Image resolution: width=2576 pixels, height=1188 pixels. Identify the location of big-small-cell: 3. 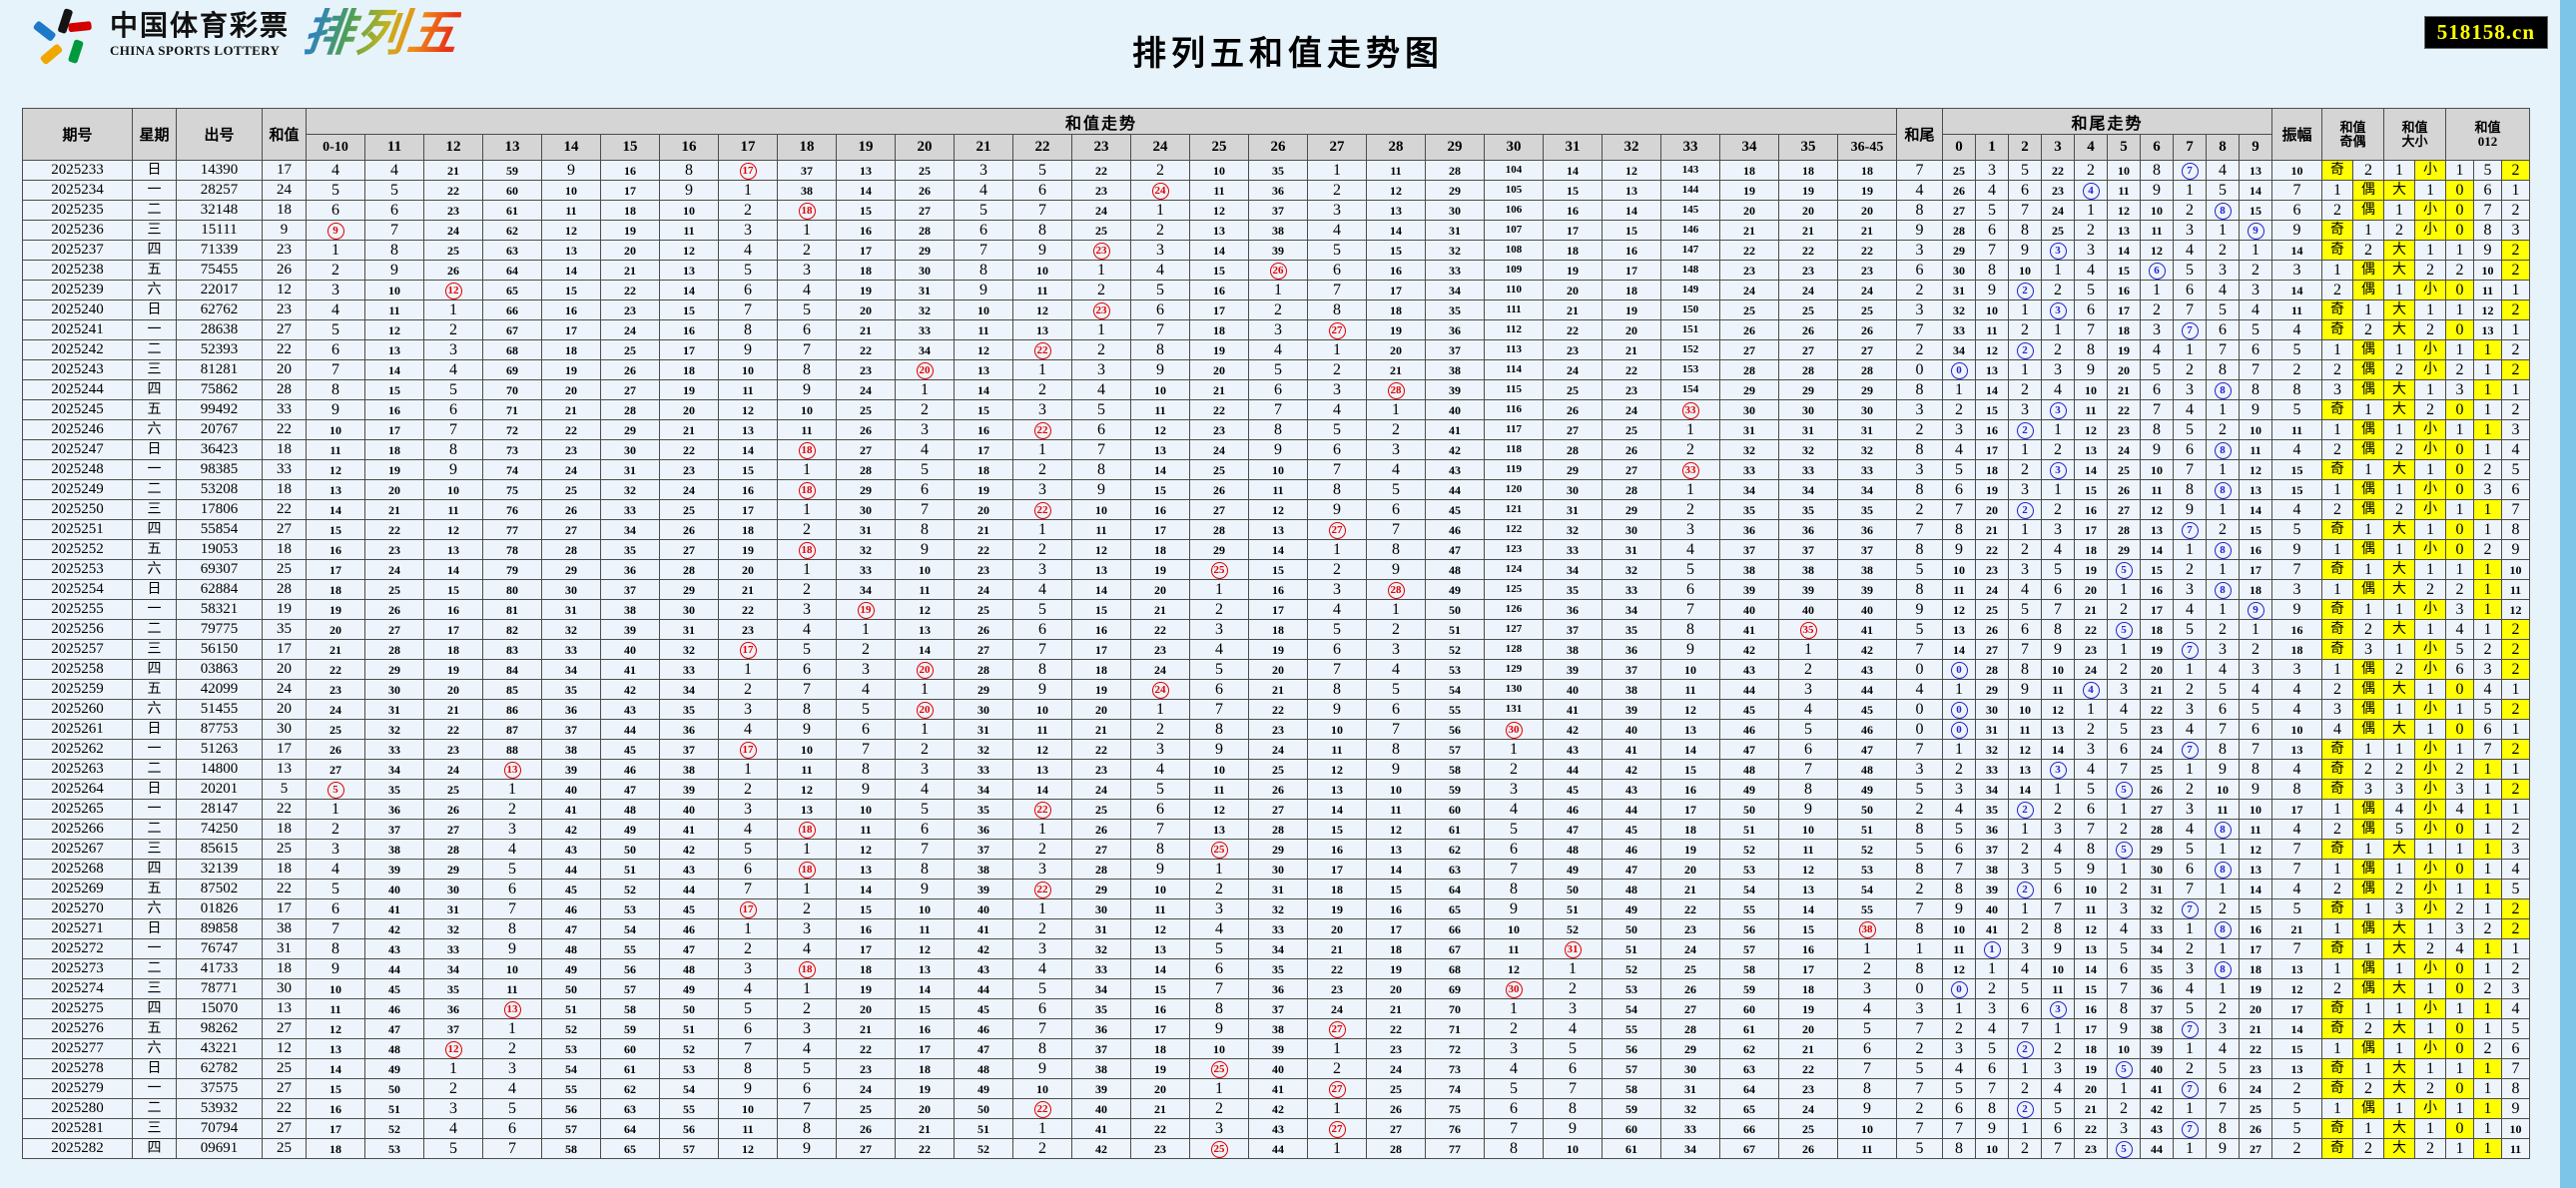
(2399, 908).